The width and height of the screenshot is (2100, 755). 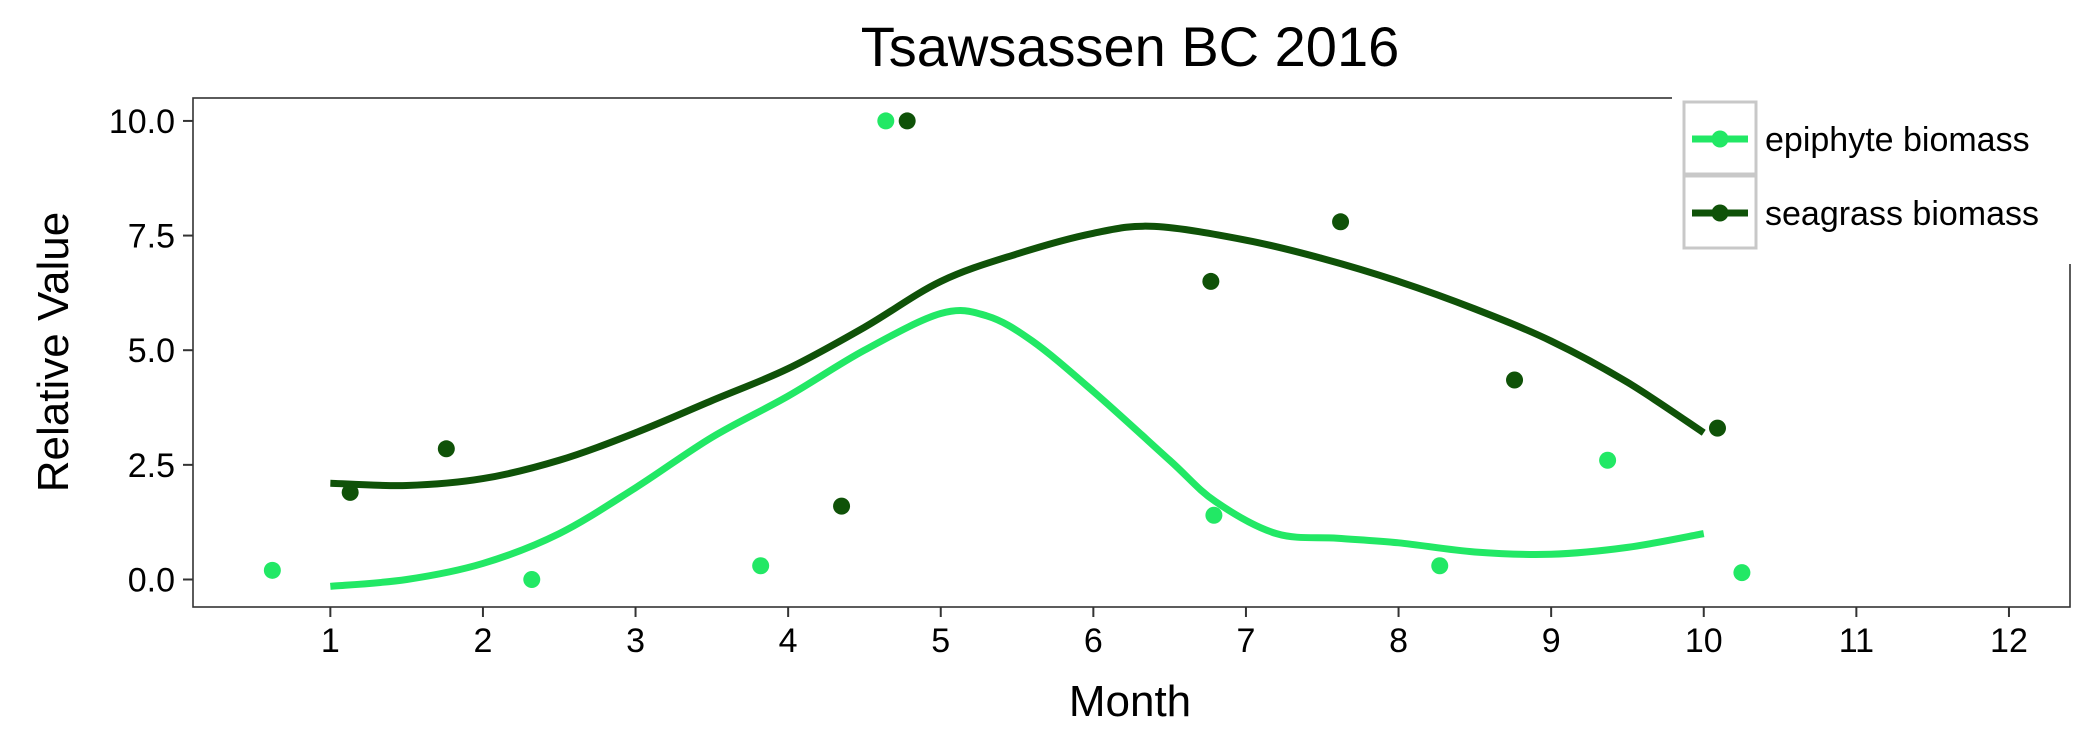 What do you see at coordinates (1093, 641) in the screenshot?
I see `x-tick-label: 6` at bounding box center [1093, 641].